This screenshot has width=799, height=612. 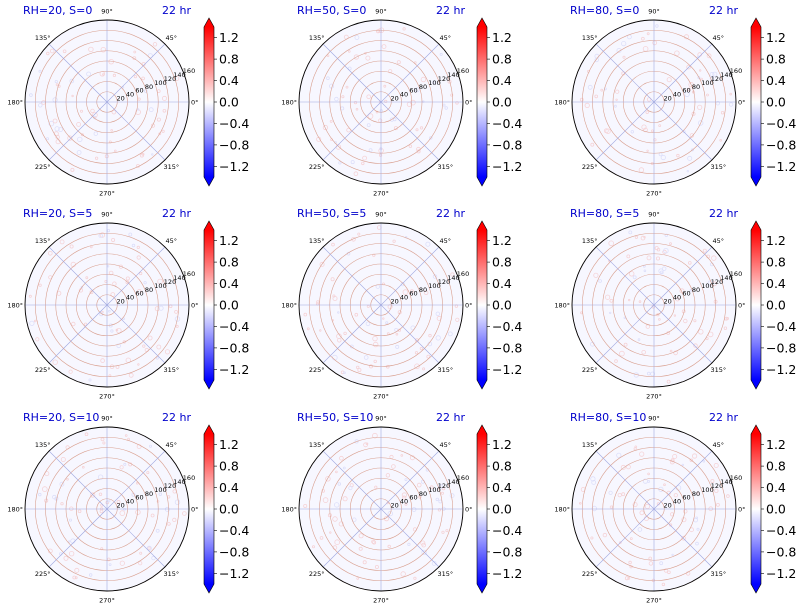 What do you see at coordinates (507, 123) in the screenshot?
I see `colorbar-tick-label: −0.4` at bounding box center [507, 123].